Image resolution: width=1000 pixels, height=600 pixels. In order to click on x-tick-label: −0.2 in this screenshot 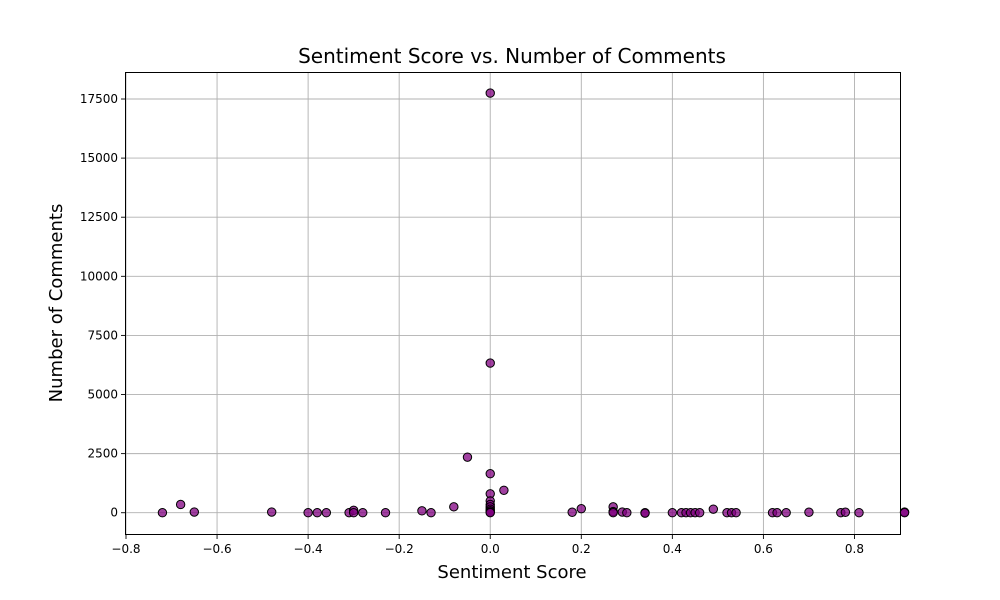, I will do `click(399, 549)`.